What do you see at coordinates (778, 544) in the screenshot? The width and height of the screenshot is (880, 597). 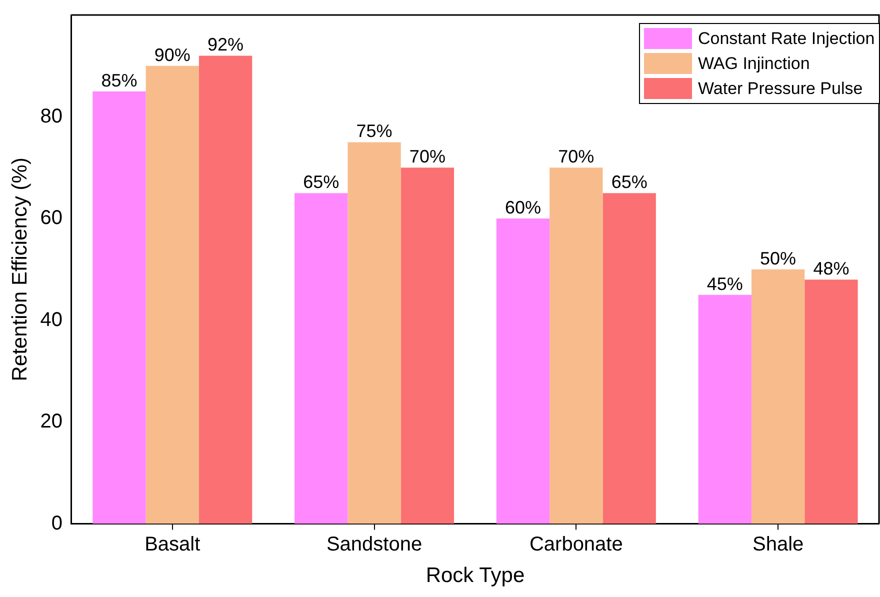 I see `x-tick-label: Shale` at bounding box center [778, 544].